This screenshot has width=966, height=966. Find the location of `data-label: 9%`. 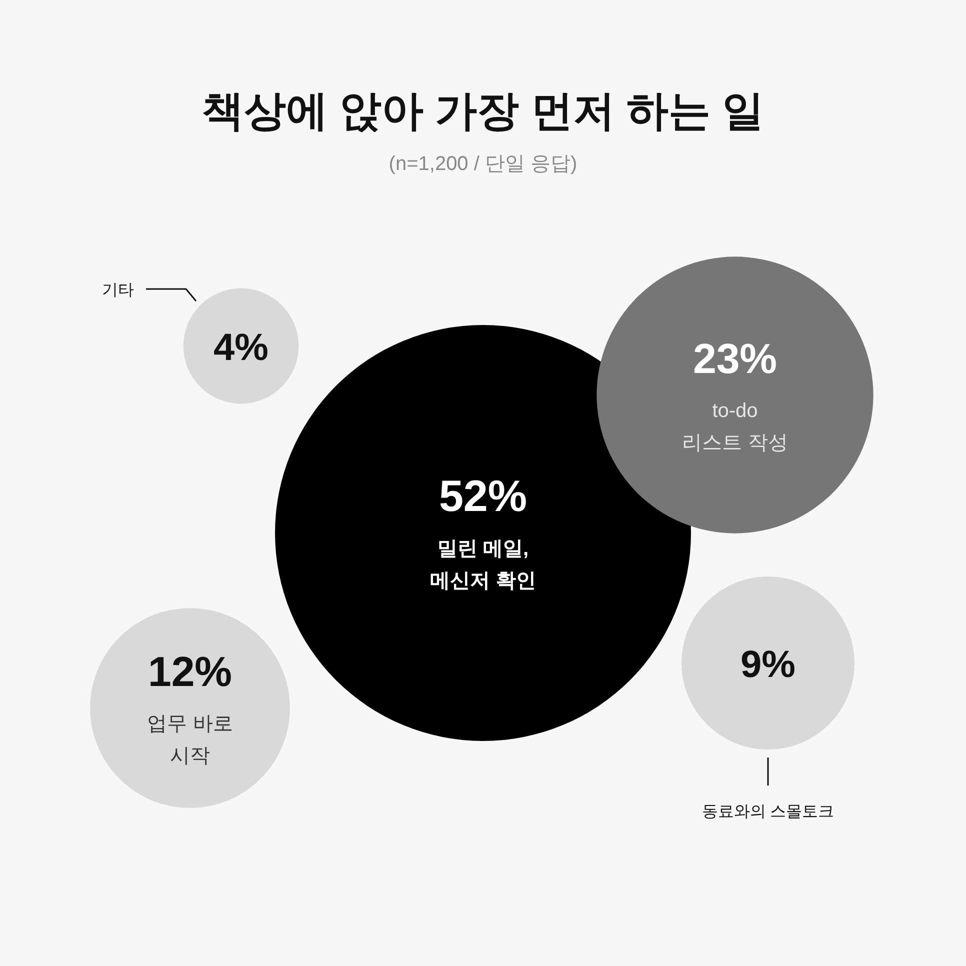

data-label: 9% is located at coordinates (768, 665).